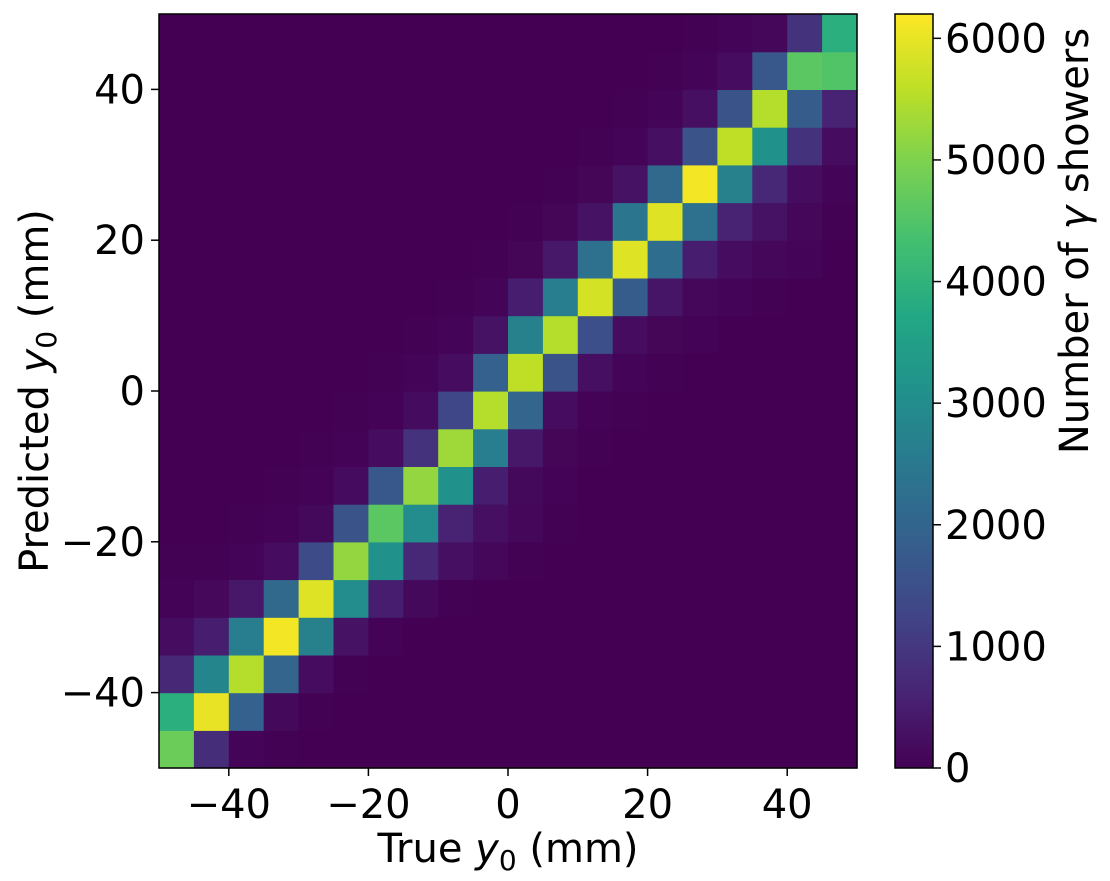 The image size is (1110, 881). I want to click on y-tick-label: 20, so click(119, 241).